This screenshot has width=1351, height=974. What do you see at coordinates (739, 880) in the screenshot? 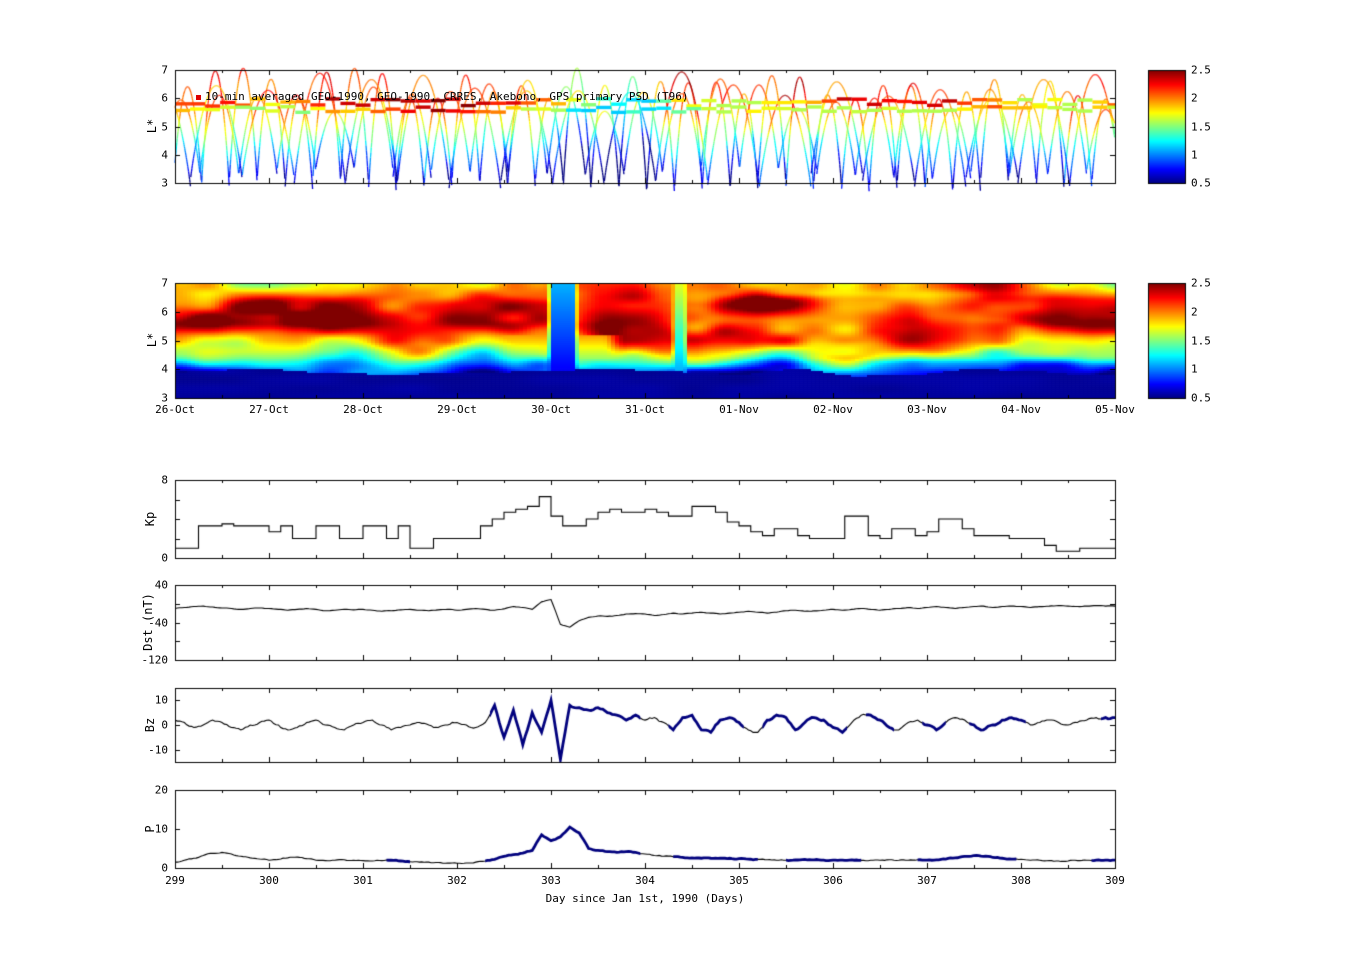
I see `x-tick-label-day: 305` at bounding box center [739, 880].